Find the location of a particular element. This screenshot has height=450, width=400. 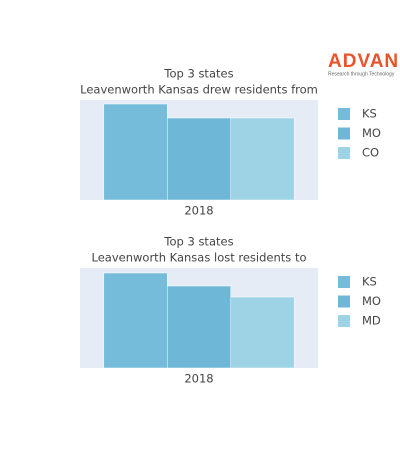

legend-label: CO is located at coordinates (370, 153).